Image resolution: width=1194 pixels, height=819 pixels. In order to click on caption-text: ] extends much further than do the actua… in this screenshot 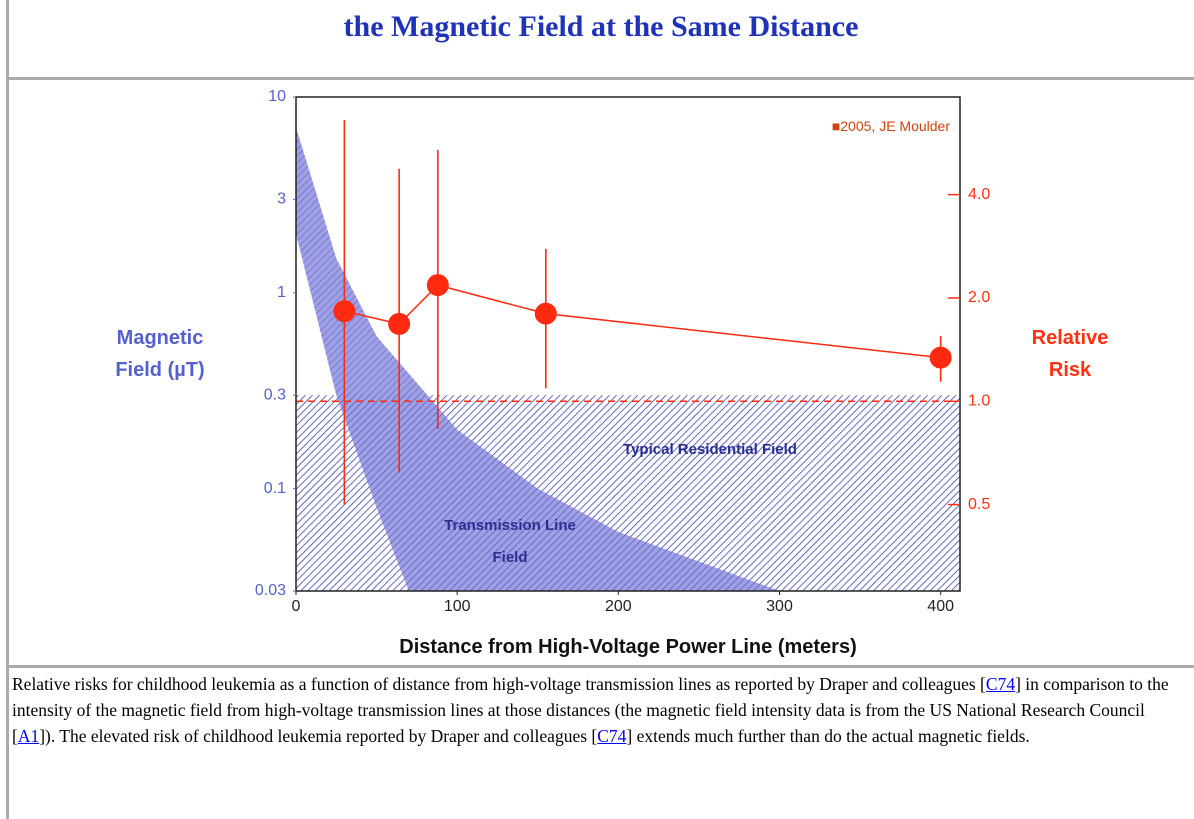, I will do `click(828, 736)`.